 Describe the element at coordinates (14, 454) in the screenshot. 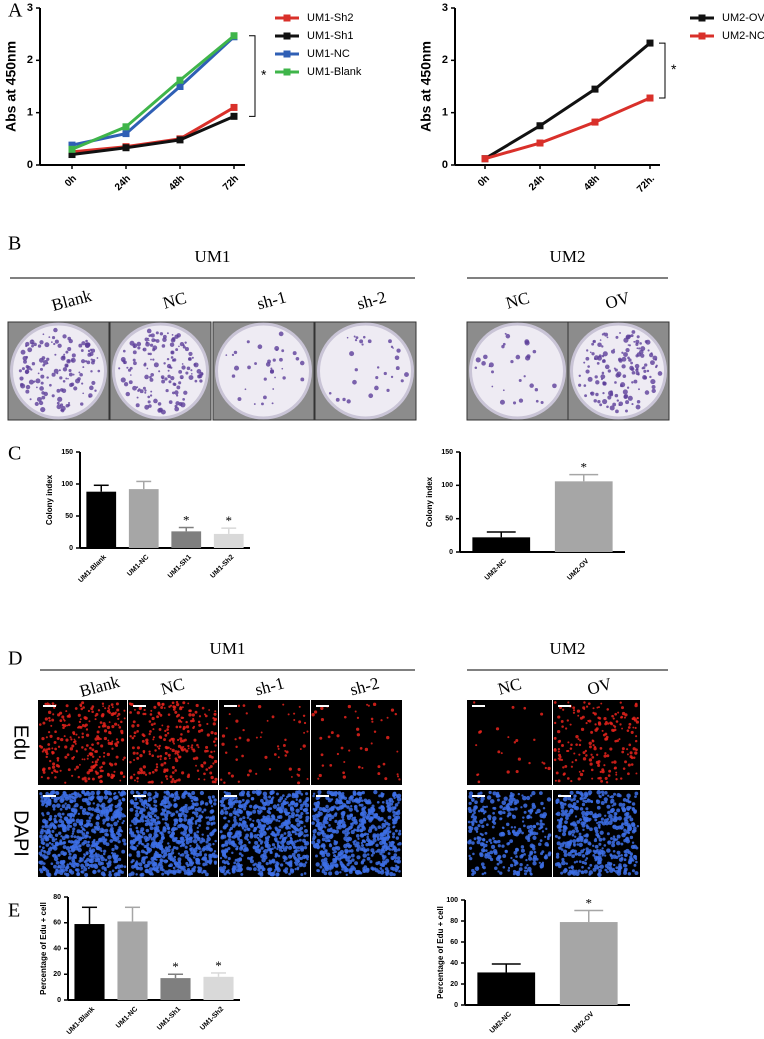

I see `panel-label: C` at that location.